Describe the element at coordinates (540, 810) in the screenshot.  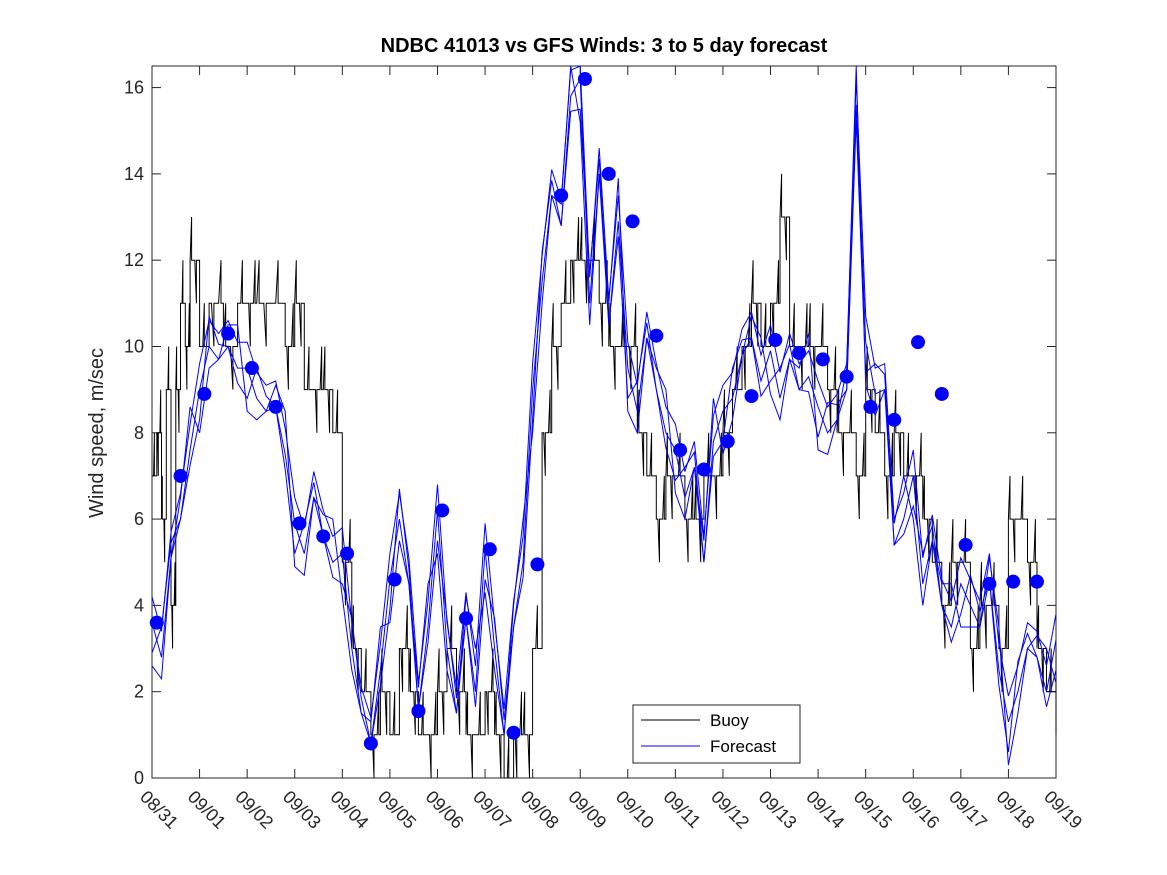
I see `x-tick-label: 09/08` at that location.